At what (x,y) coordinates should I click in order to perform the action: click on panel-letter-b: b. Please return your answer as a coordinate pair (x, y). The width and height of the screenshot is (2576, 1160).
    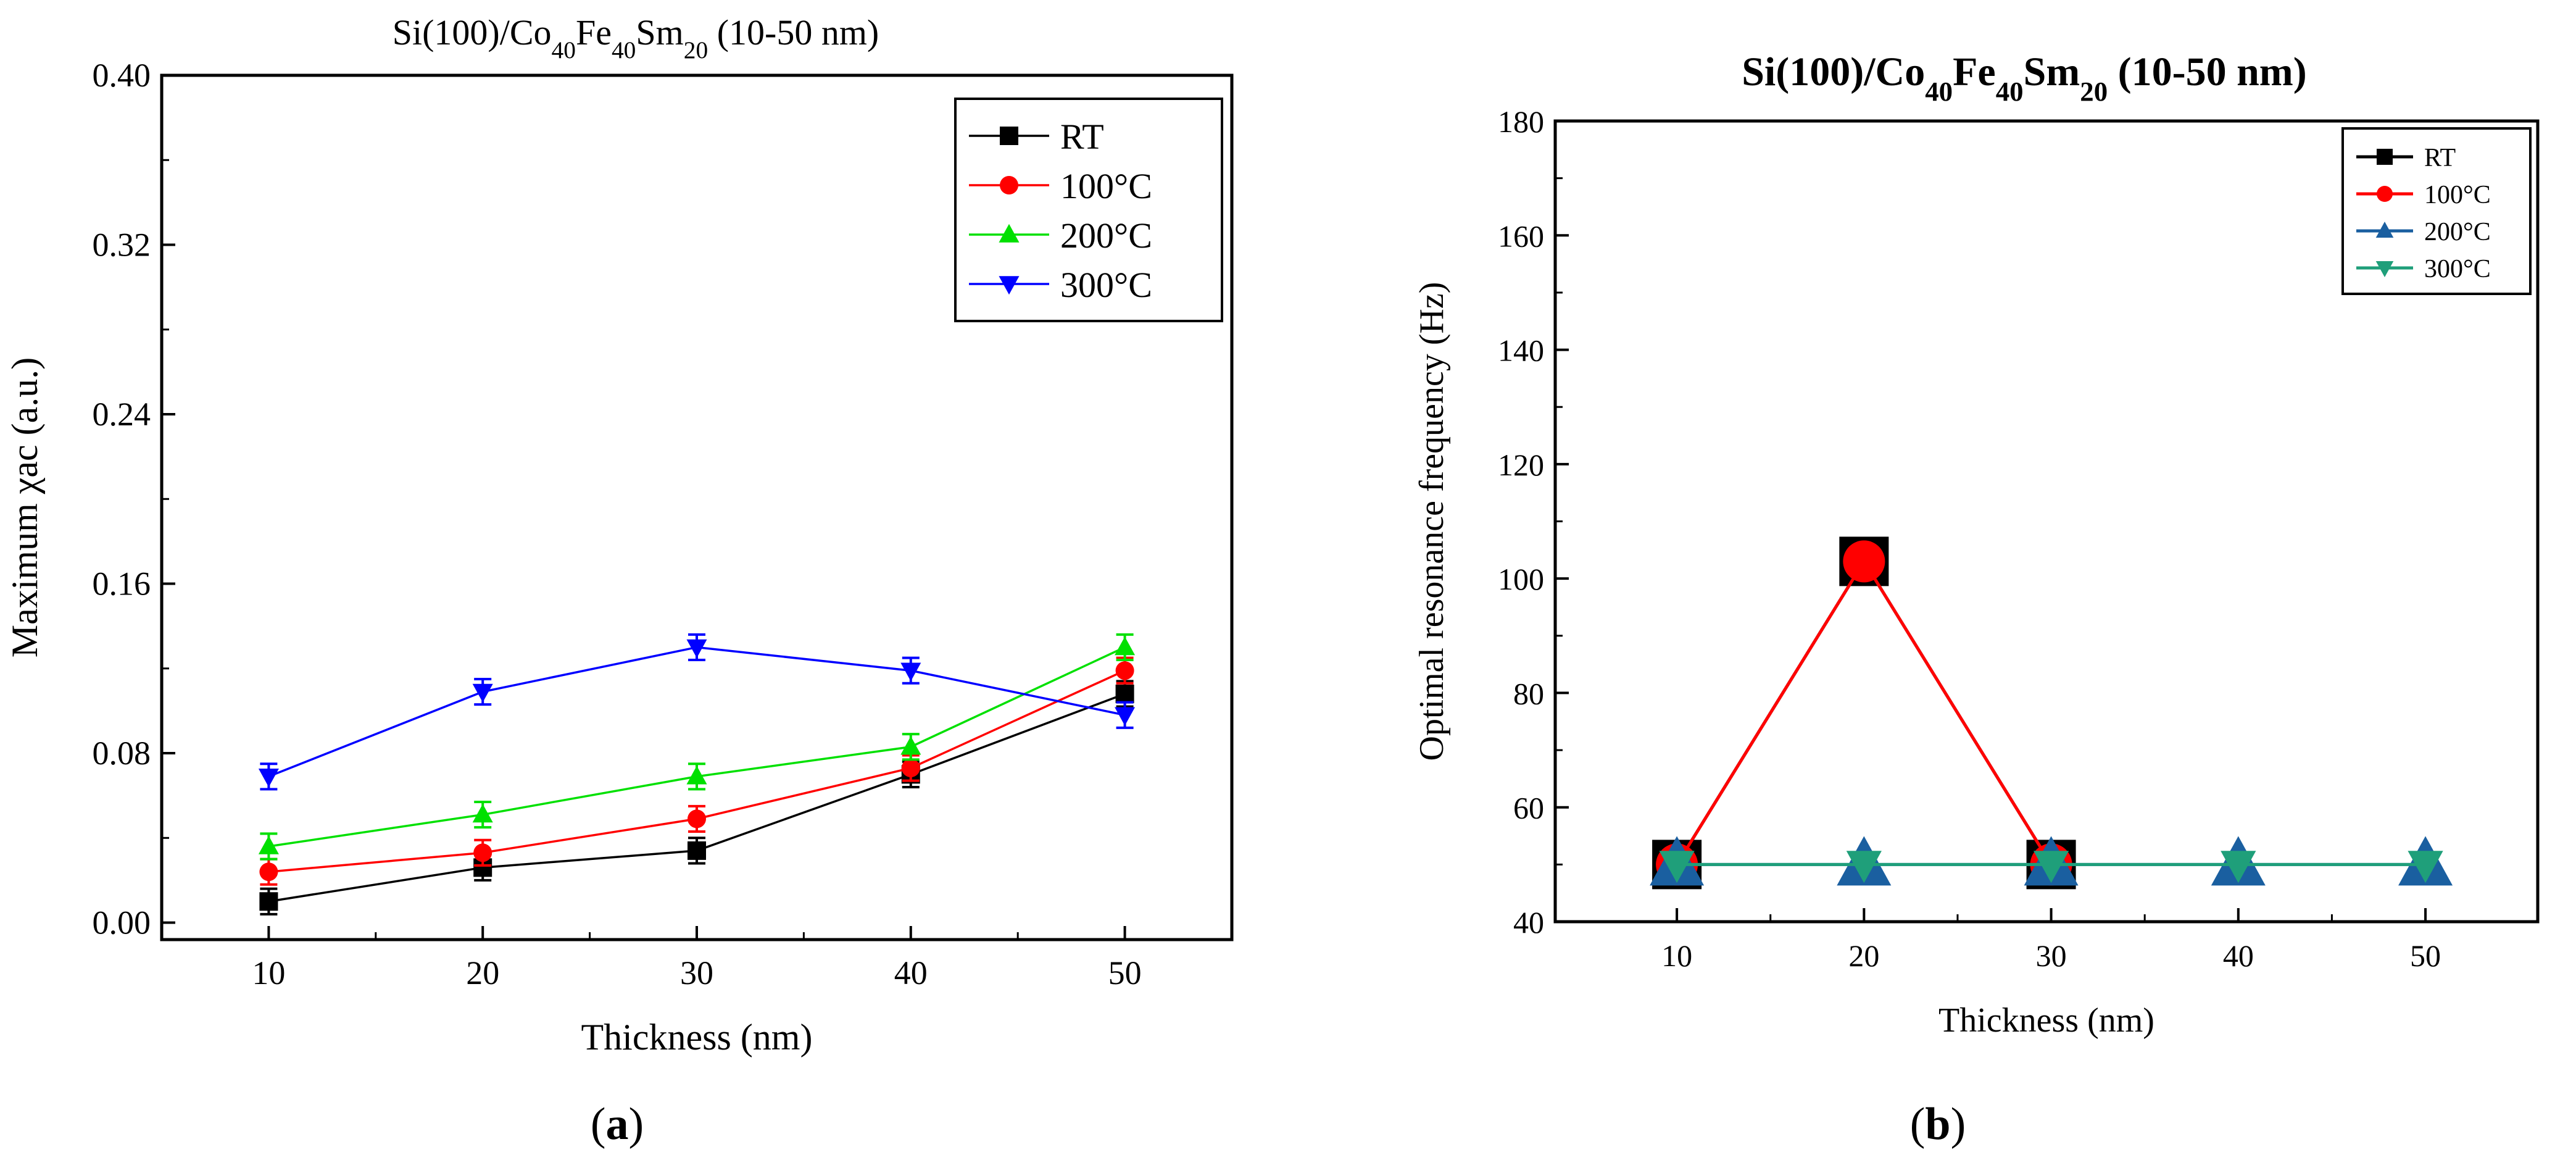
    Looking at the image, I should click on (1938, 1124).